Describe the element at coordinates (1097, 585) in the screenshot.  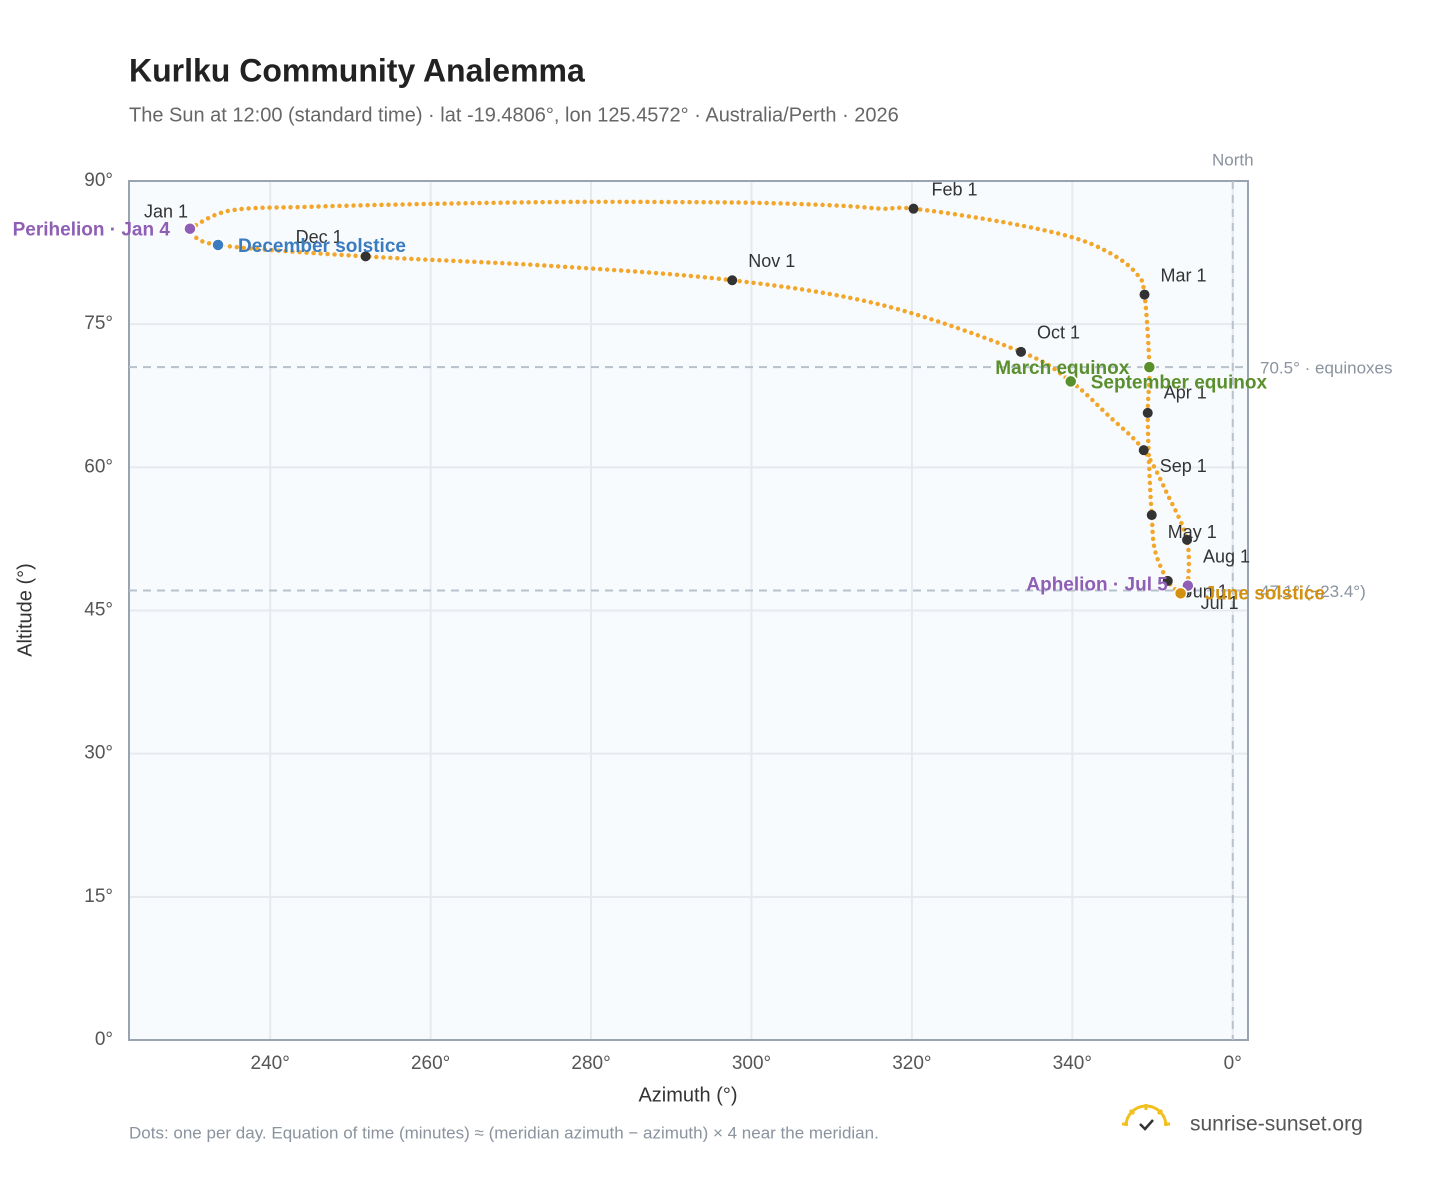
I see `event-label: Aphelion · Jul 5` at that location.